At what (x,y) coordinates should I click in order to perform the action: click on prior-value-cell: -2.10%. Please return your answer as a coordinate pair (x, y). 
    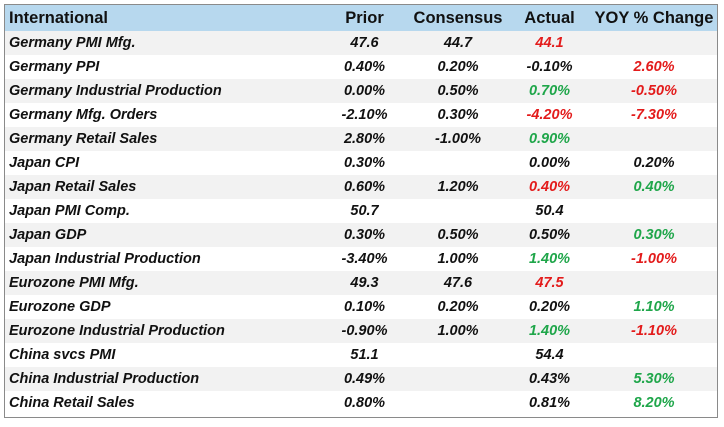
    Looking at the image, I should click on (364, 115).